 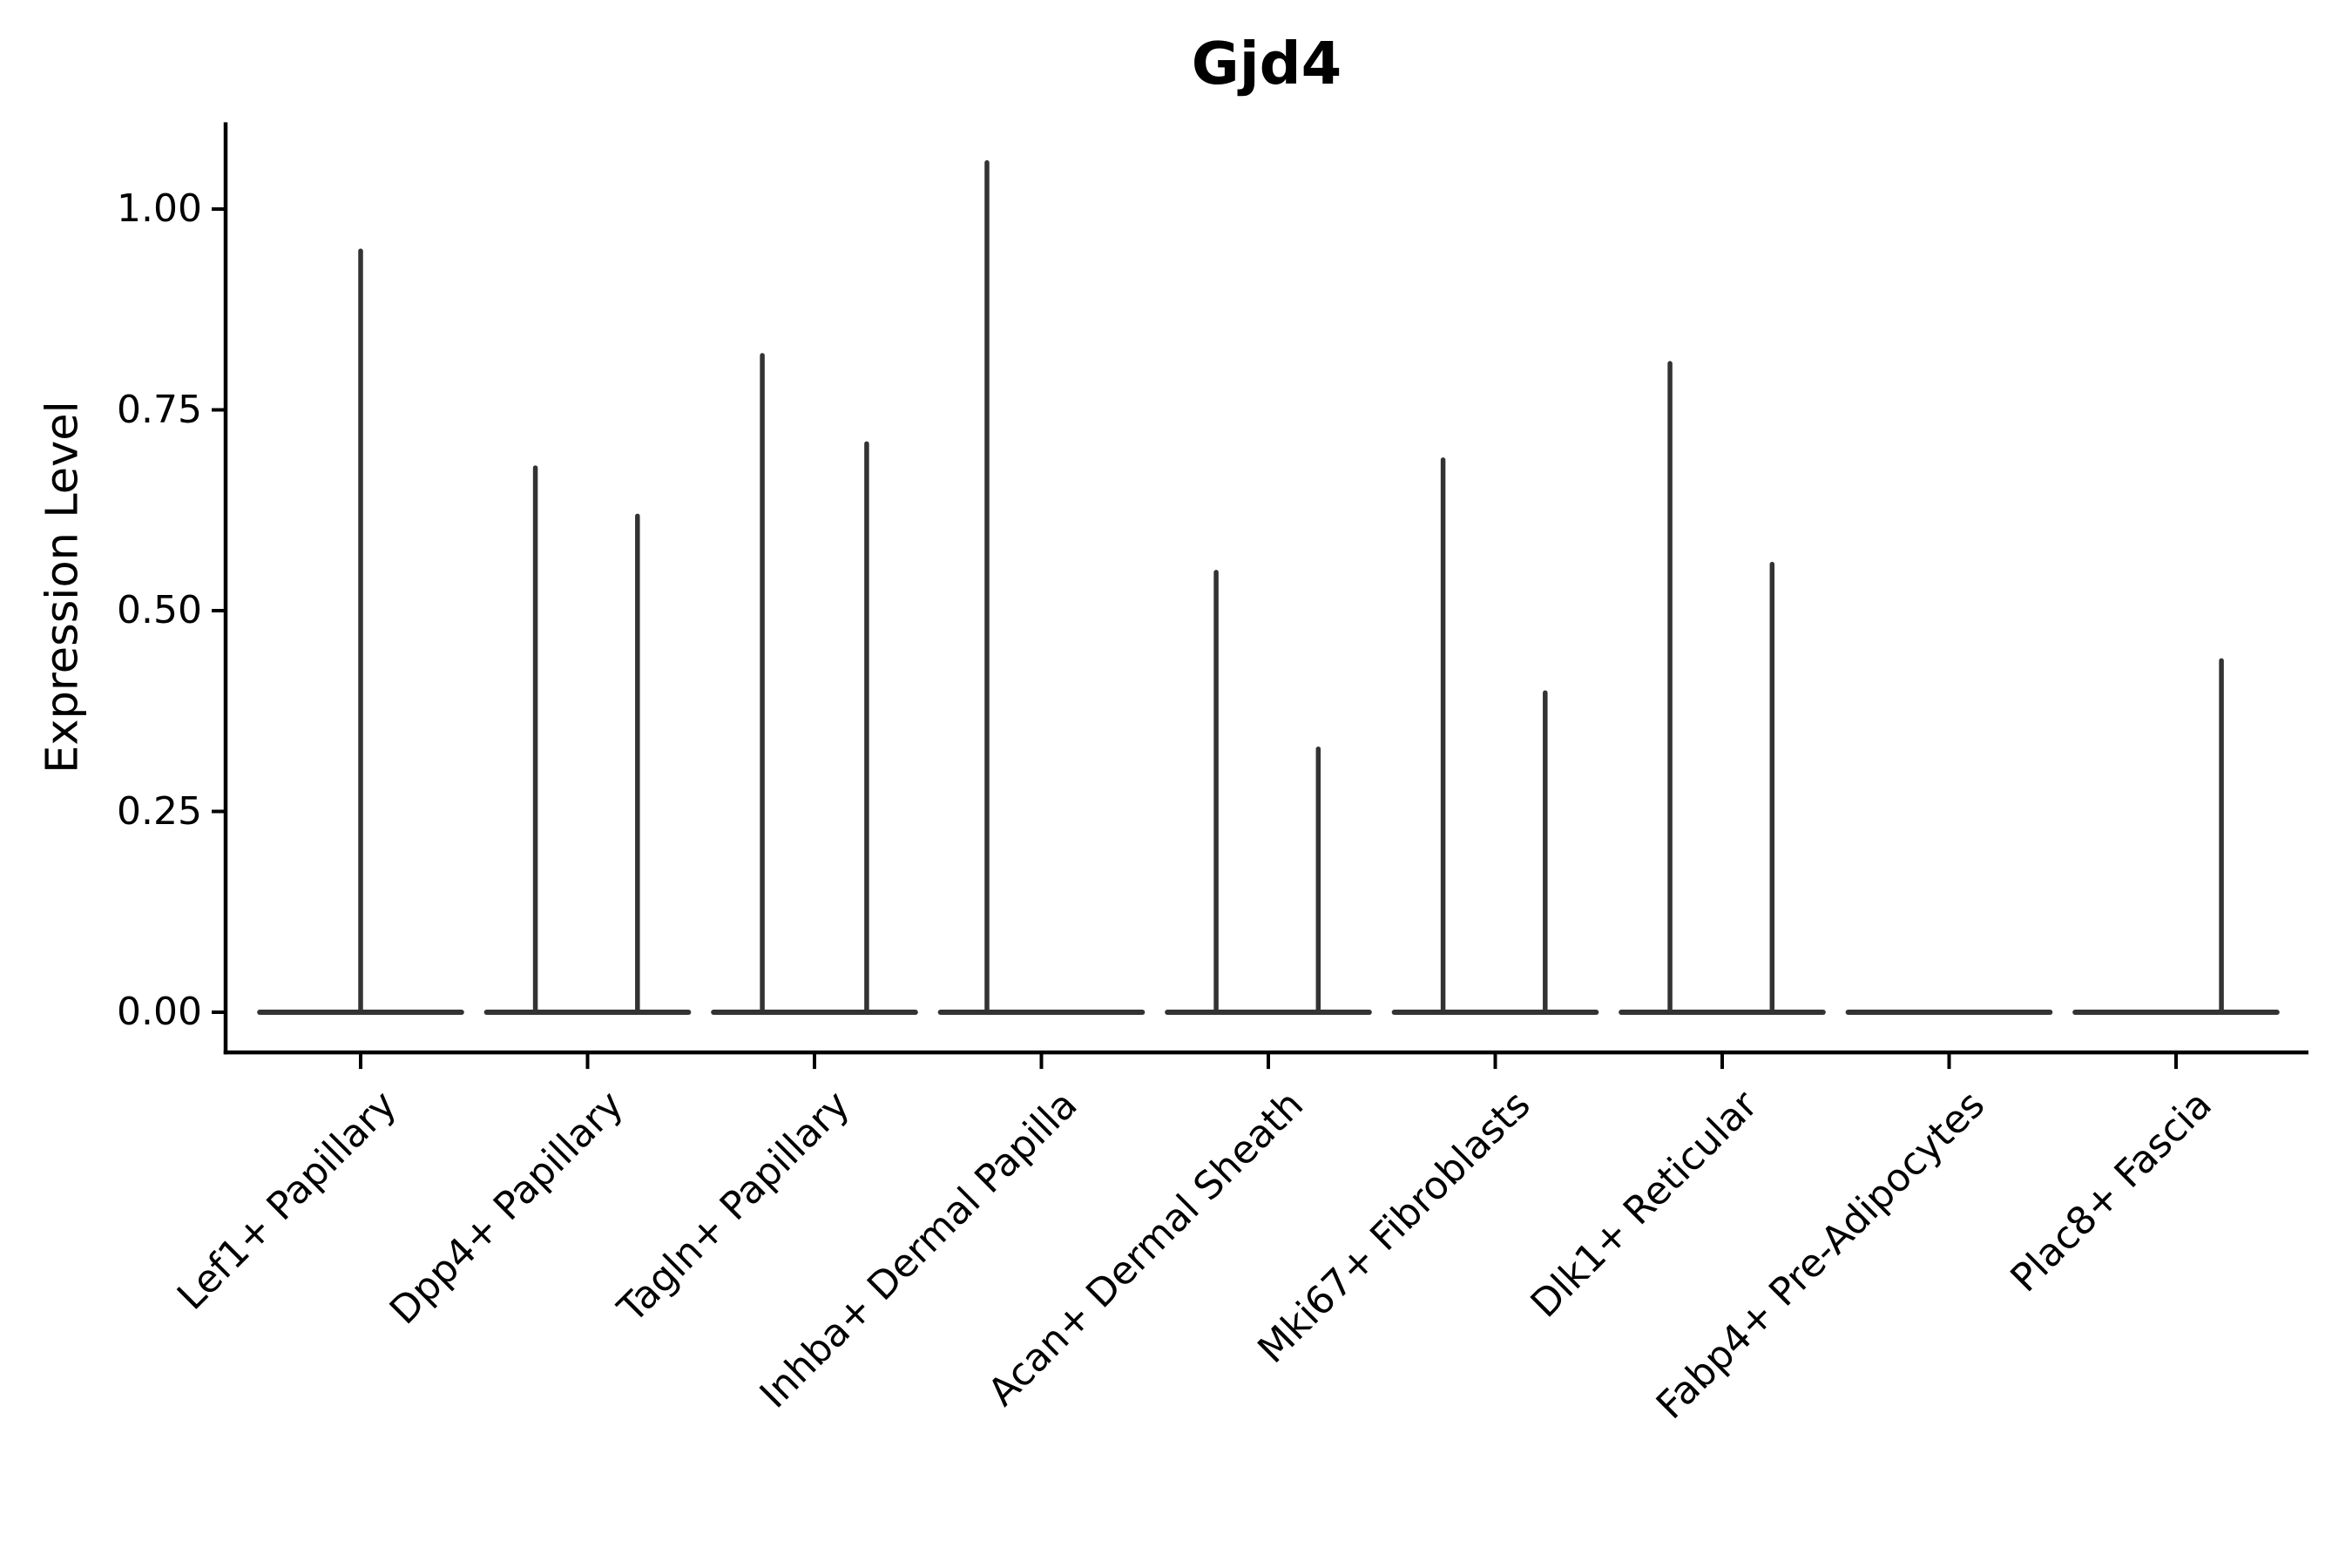 I want to click on chart-title: Gjd4, so click(x=1266, y=64).